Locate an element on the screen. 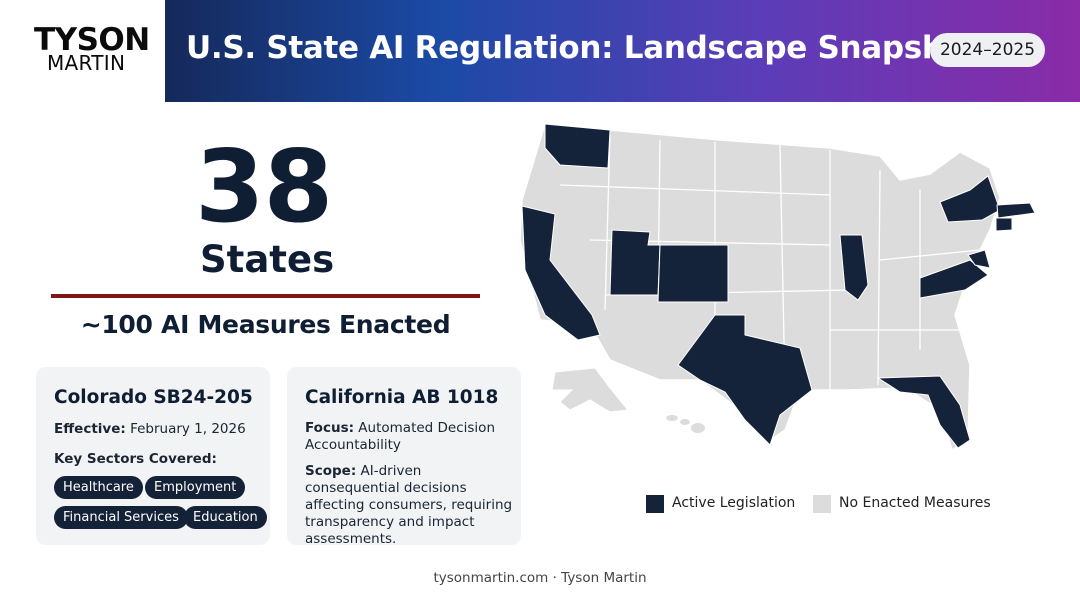 This screenshot has width=1080, height=603. brand-logo: TYSON MARTIN is located at coordinates (82, 51).